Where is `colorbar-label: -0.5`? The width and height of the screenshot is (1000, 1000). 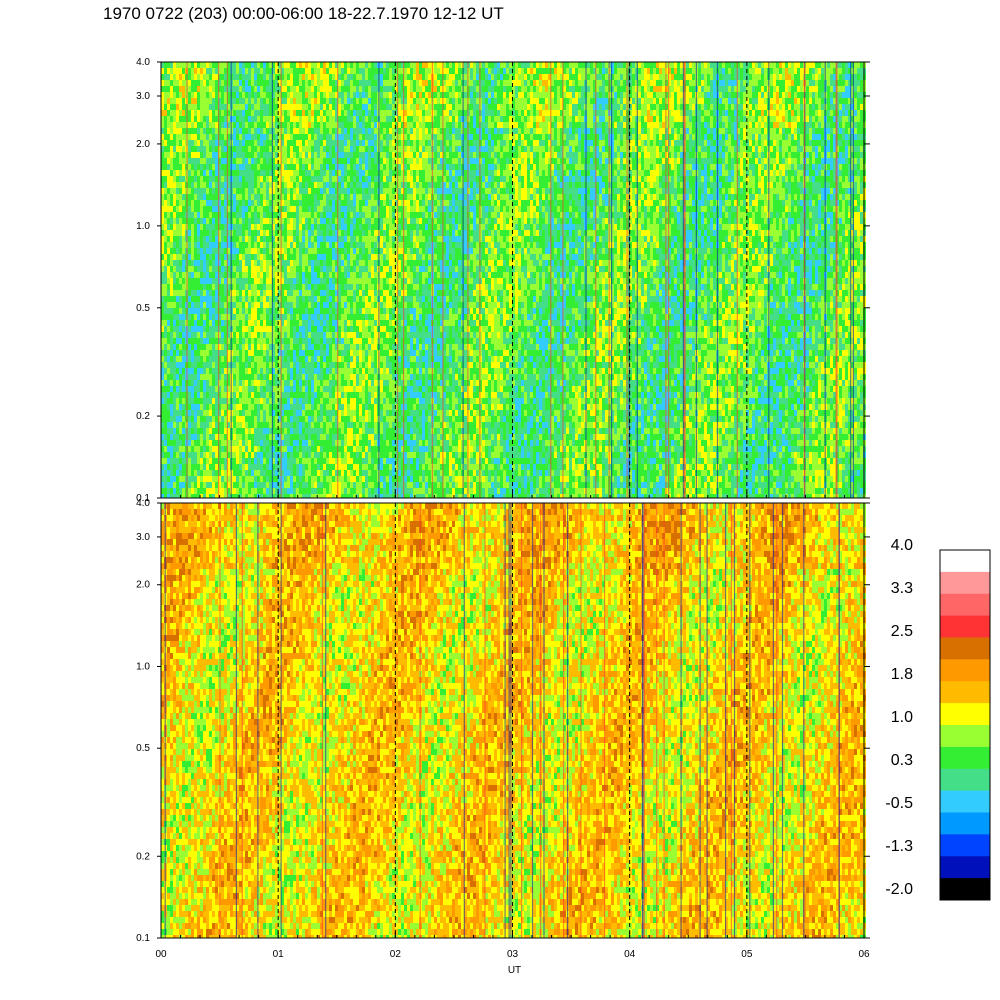 colorbar-label: -0.5 is located at coordinates (899, 803).